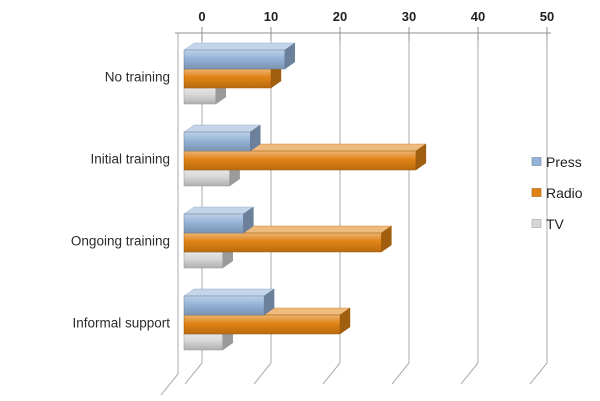 The image size is (600, 401). I want to click on legend-item-tv: TV, so click(548, 224).